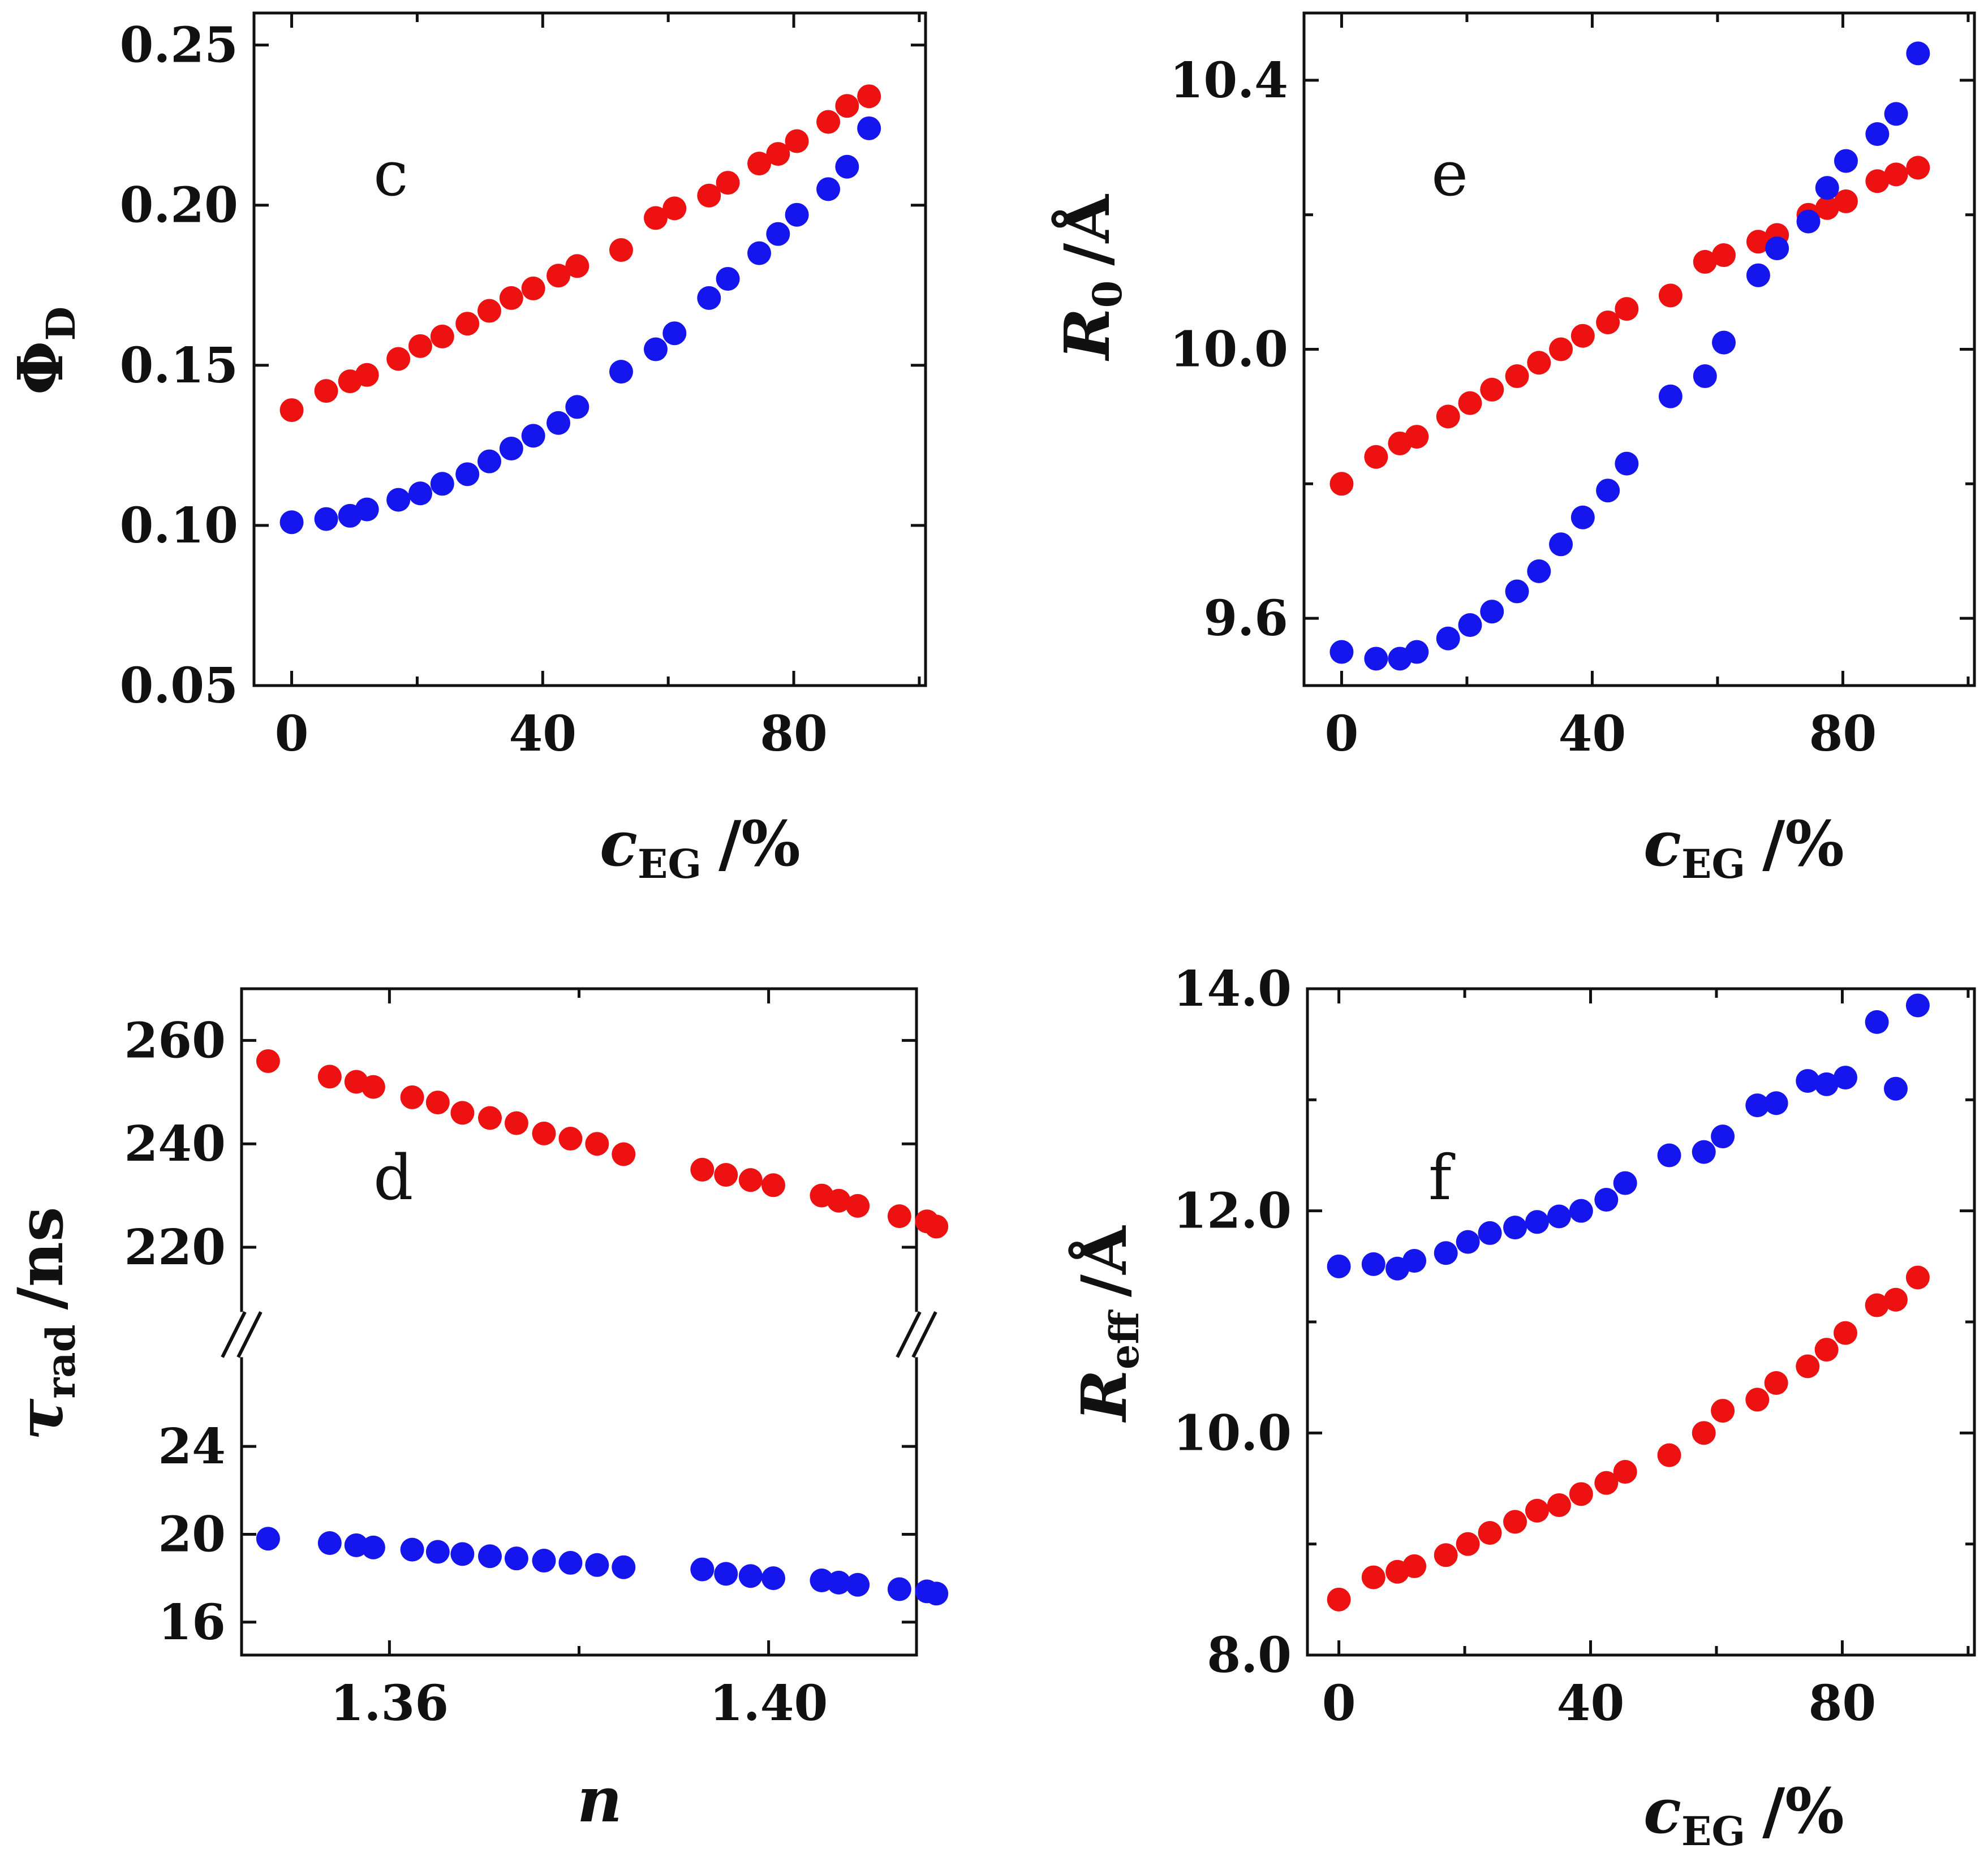 The width and height of the screenshot is (1988, 1857). What do you see at coordinates (175, 1040) in the screenshot?
I see `y-tick-label: 260` at bounding box center [175, 1040].